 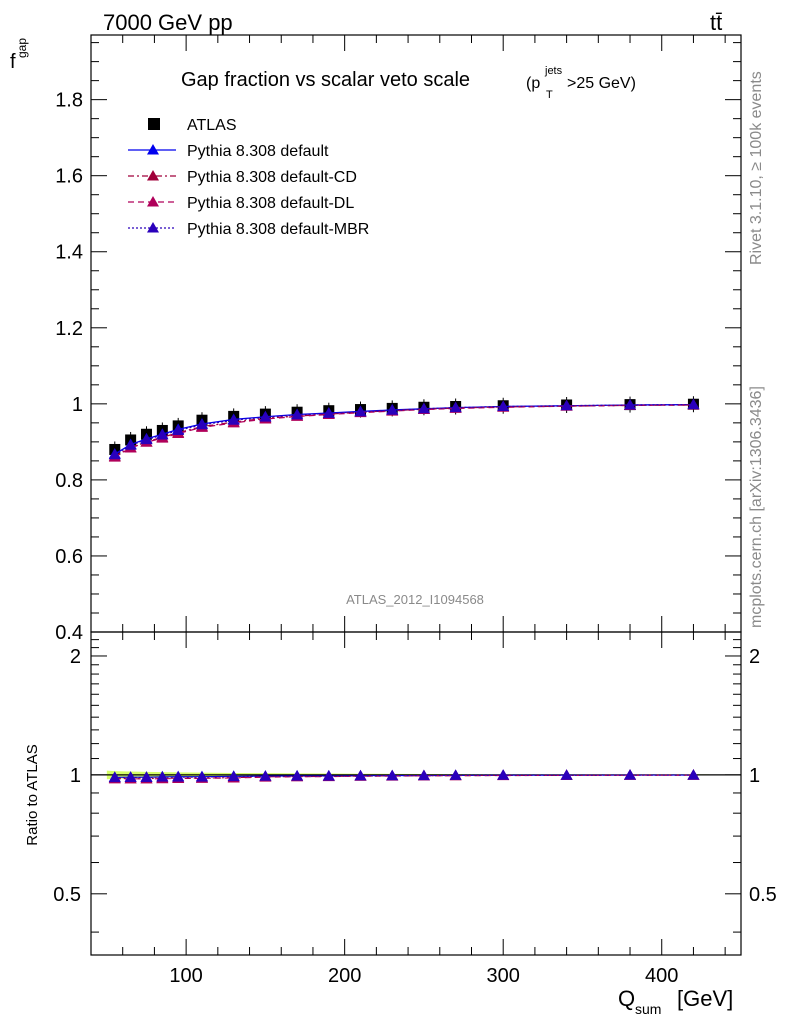 What do you see at coordinates (754, 776) in the screenshot?
I see `ratio-ytick-label-right: 1` at bounding box center [754, 776].